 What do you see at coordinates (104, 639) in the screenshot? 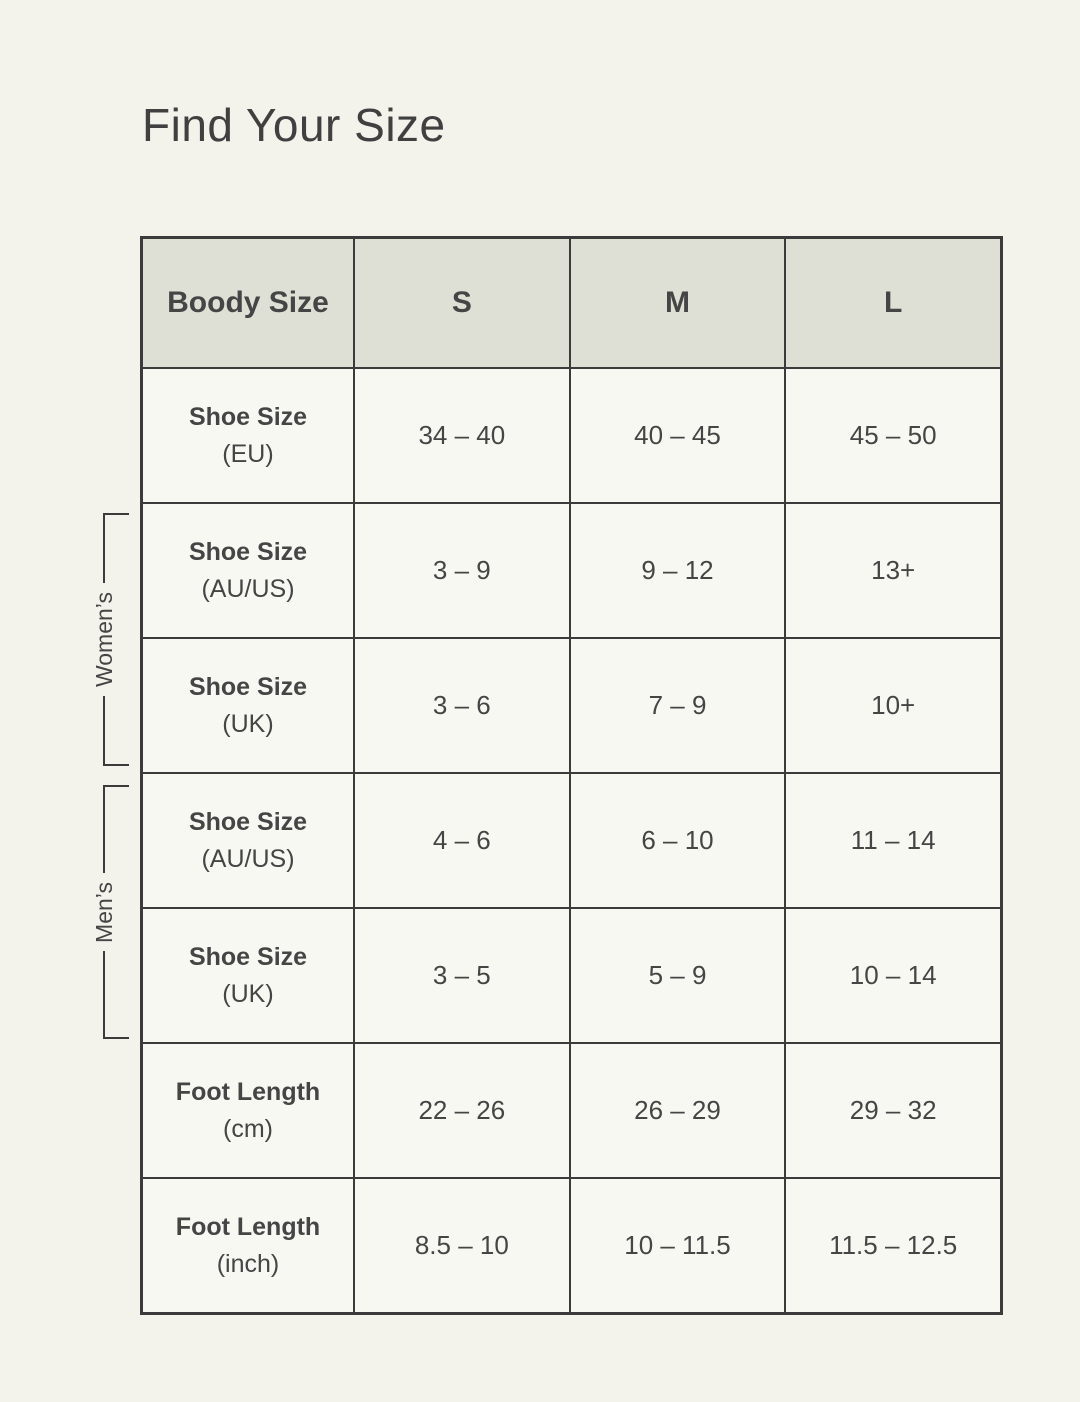
I see `womens-group-label: Women’s` at bounding box center [104, 639].